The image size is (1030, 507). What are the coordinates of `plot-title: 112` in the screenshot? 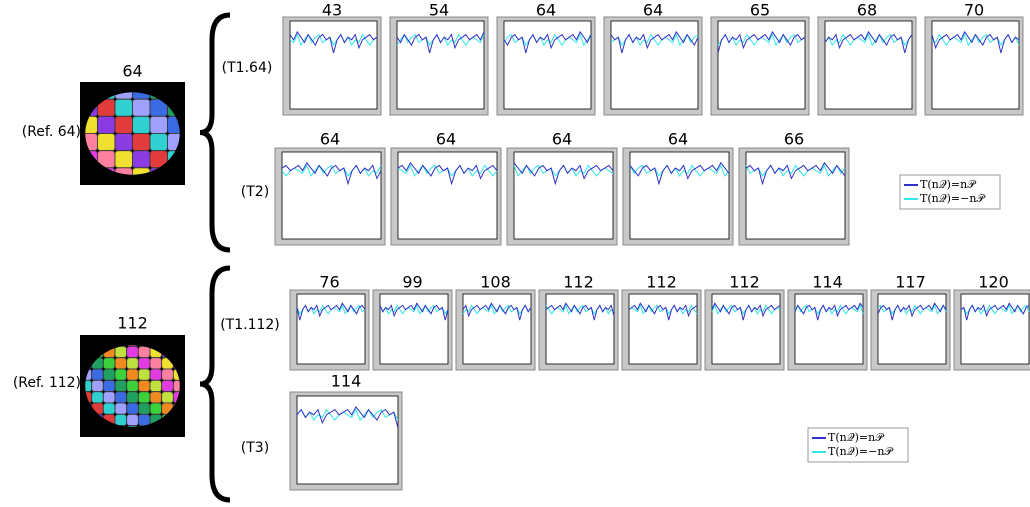 It's located at (744, 282).